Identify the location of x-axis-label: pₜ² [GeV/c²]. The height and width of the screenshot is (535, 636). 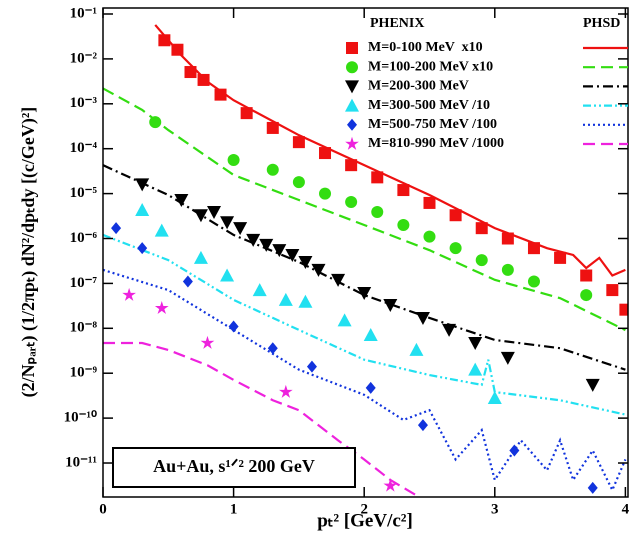
(365, 520).